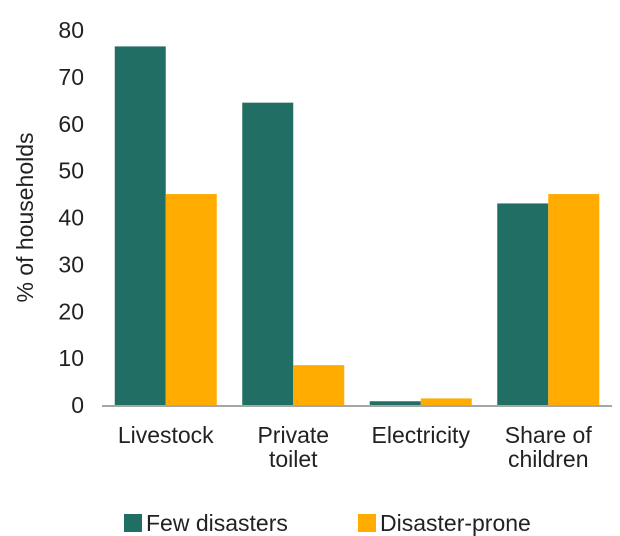 Image resolution: width=620 pixels, height=536 pixels. Describe the element at coordinates (217, 523) in the screenshot. I see `legend-label: Few disasters` at that location.